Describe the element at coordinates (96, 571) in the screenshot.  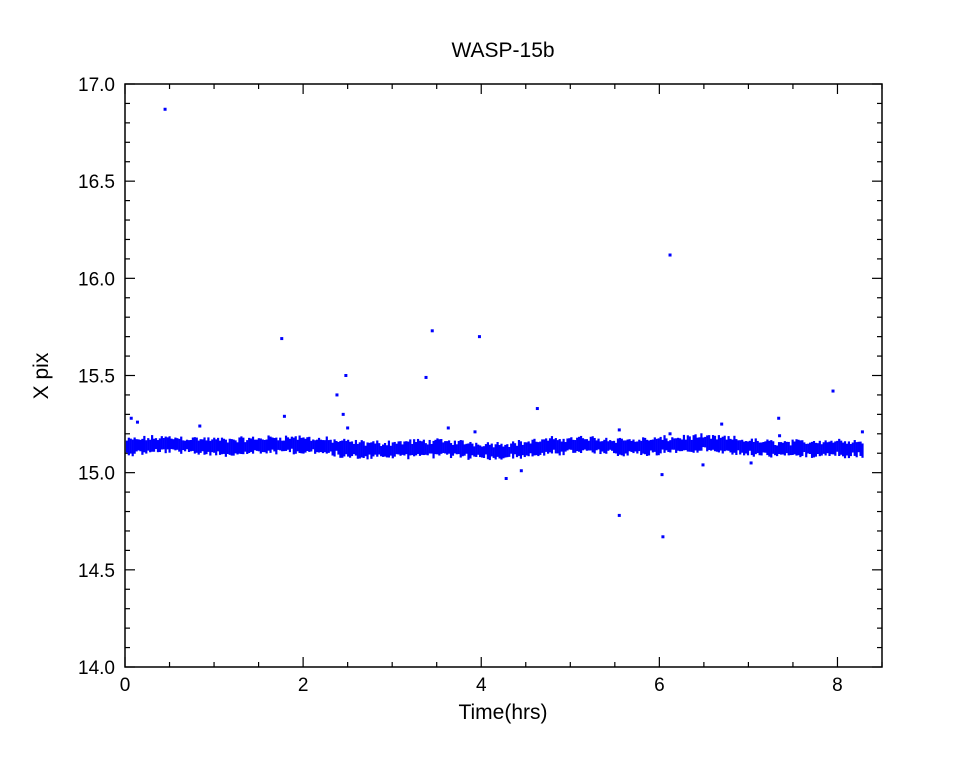
I see `y-tick-label: 14.5` at that location.